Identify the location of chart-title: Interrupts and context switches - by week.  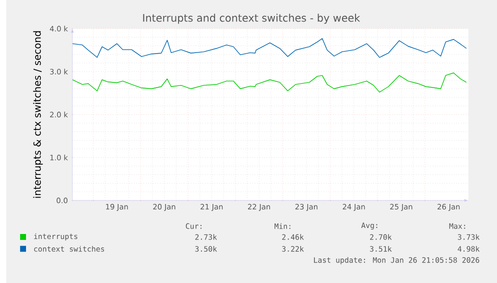
(251, 19).